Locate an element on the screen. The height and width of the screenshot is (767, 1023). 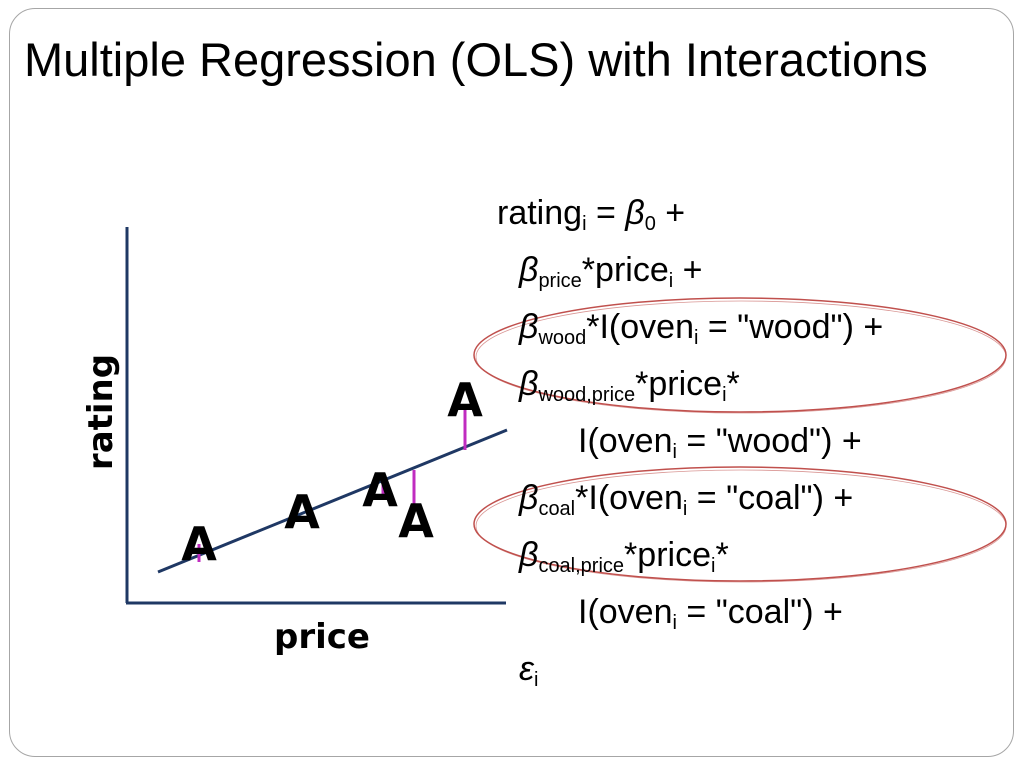
y-axis-label: rating is located at coordinates (101, 412).